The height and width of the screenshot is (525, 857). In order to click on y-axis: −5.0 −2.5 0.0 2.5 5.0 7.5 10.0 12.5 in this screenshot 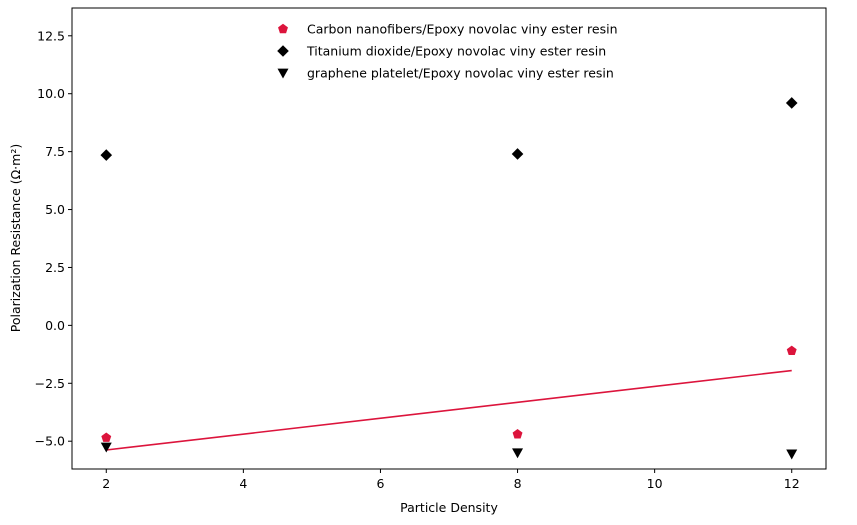, I will do `click(53, 238)`.